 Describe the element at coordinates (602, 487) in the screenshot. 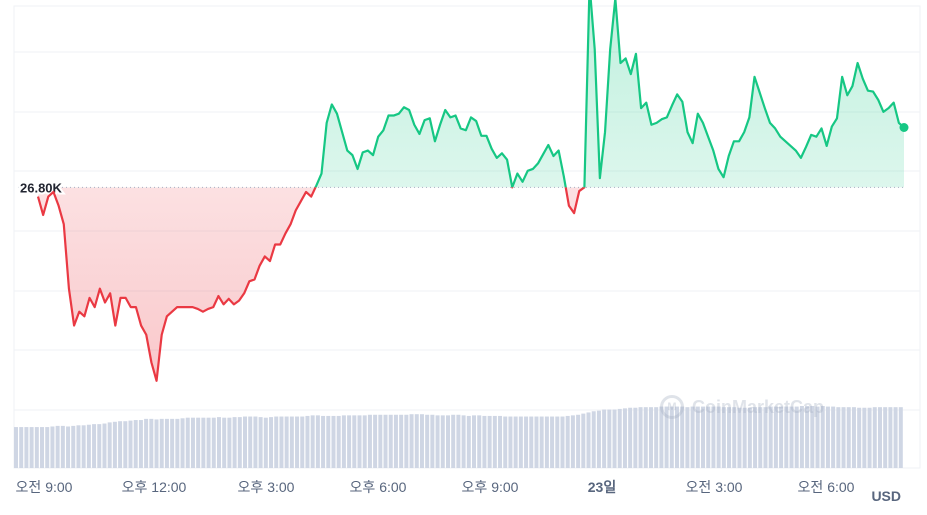

I see `x-tick-label: 23일` at that location.